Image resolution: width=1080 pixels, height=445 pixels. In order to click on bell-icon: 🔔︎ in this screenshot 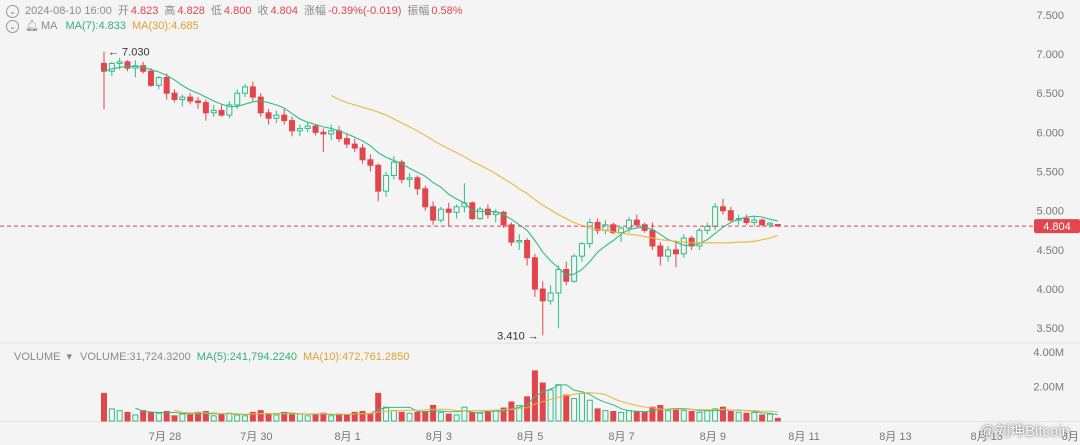, I will do `click(32, 26)`.